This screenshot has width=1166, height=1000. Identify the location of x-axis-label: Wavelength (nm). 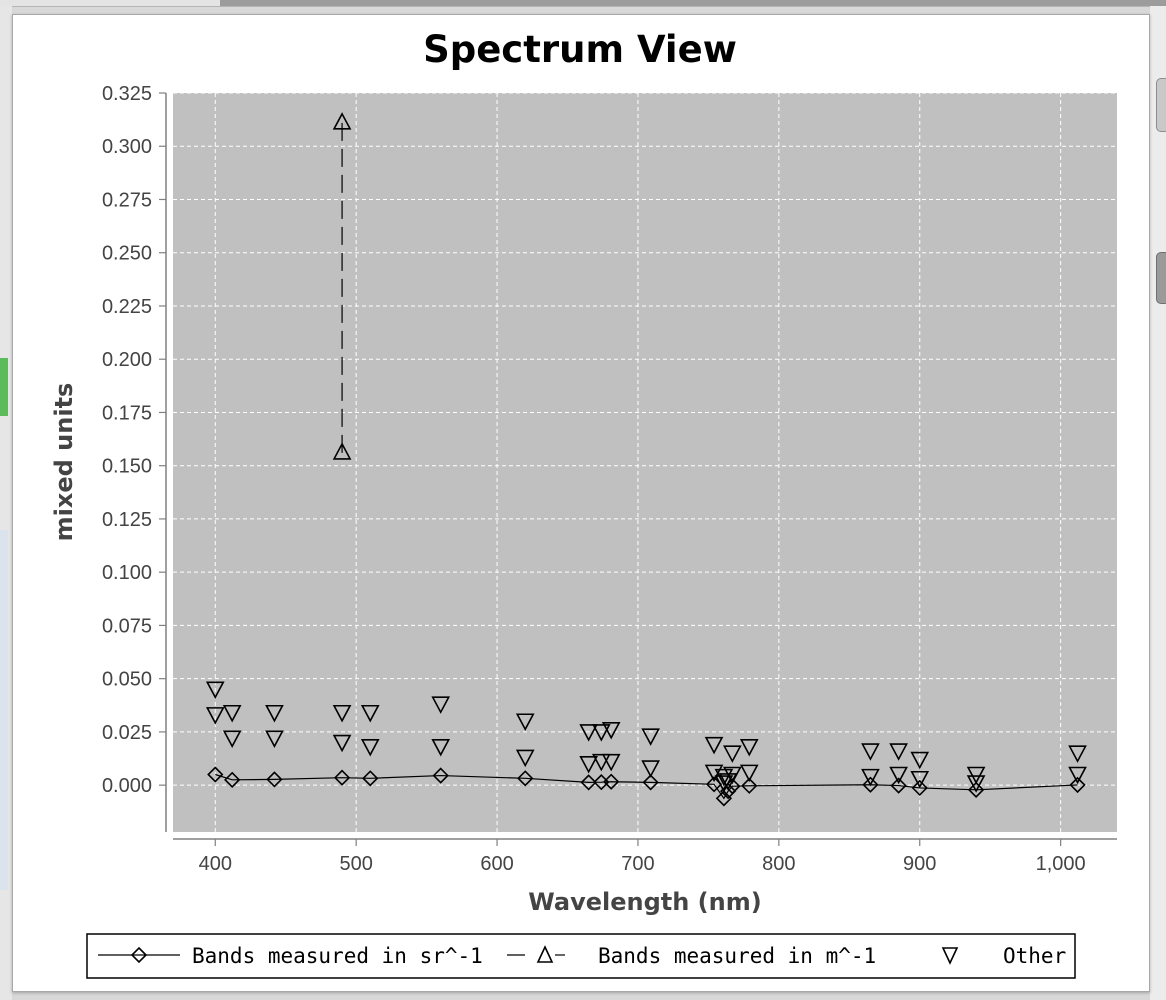
(644, 902).